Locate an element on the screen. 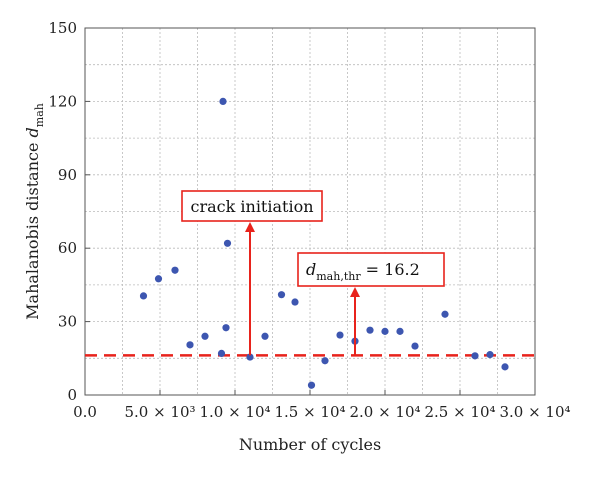  x-tick-label: 1.0 × 10⁴ is located at coordinates (234, 412).